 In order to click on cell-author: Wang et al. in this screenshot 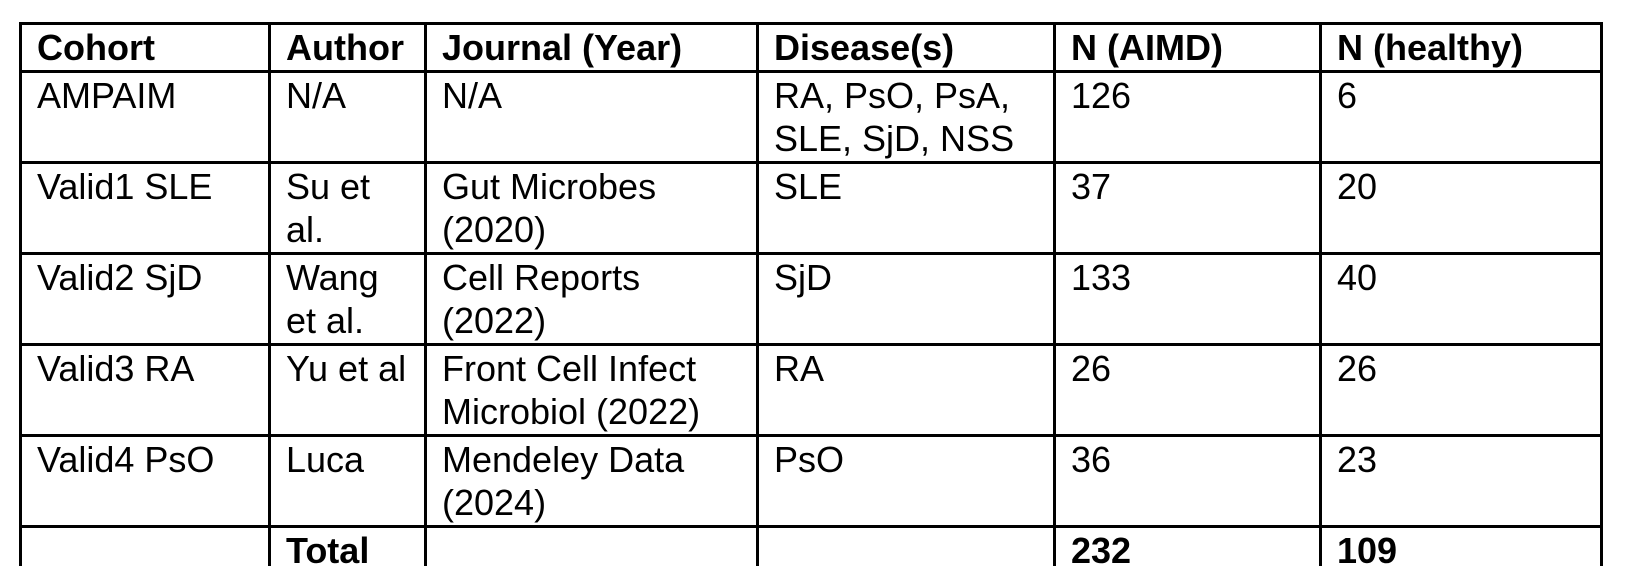, I will do `click(347, 299)`.